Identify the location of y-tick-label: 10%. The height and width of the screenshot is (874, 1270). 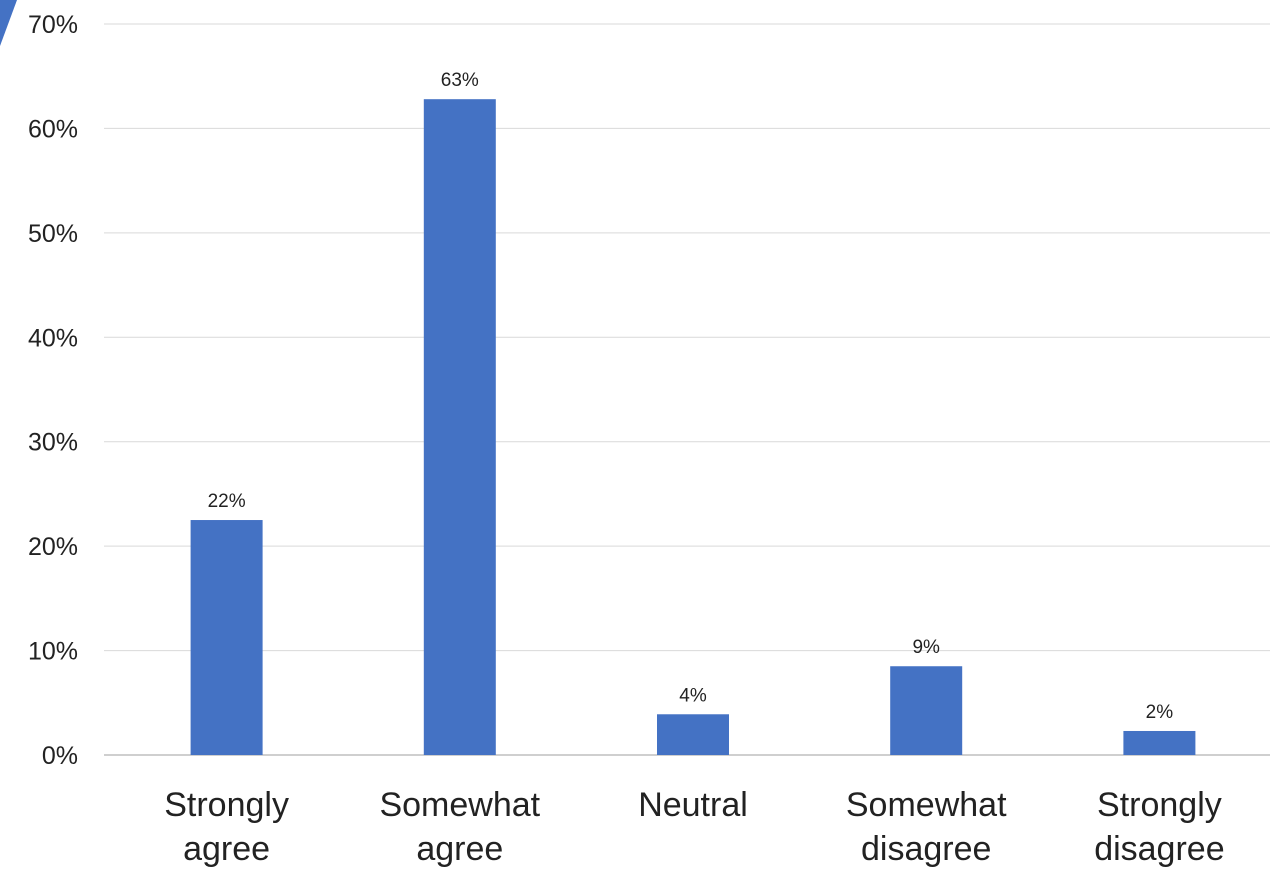
(53, 652).